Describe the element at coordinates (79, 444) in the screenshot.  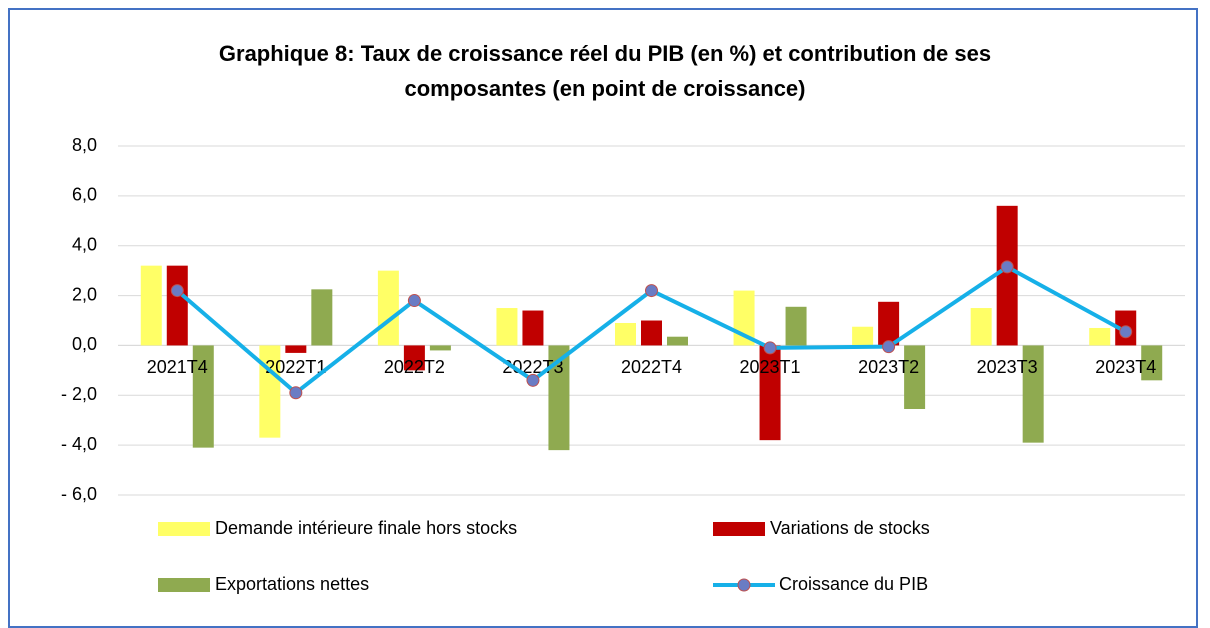
I see `y-tick-label: - 4,0` at that location.